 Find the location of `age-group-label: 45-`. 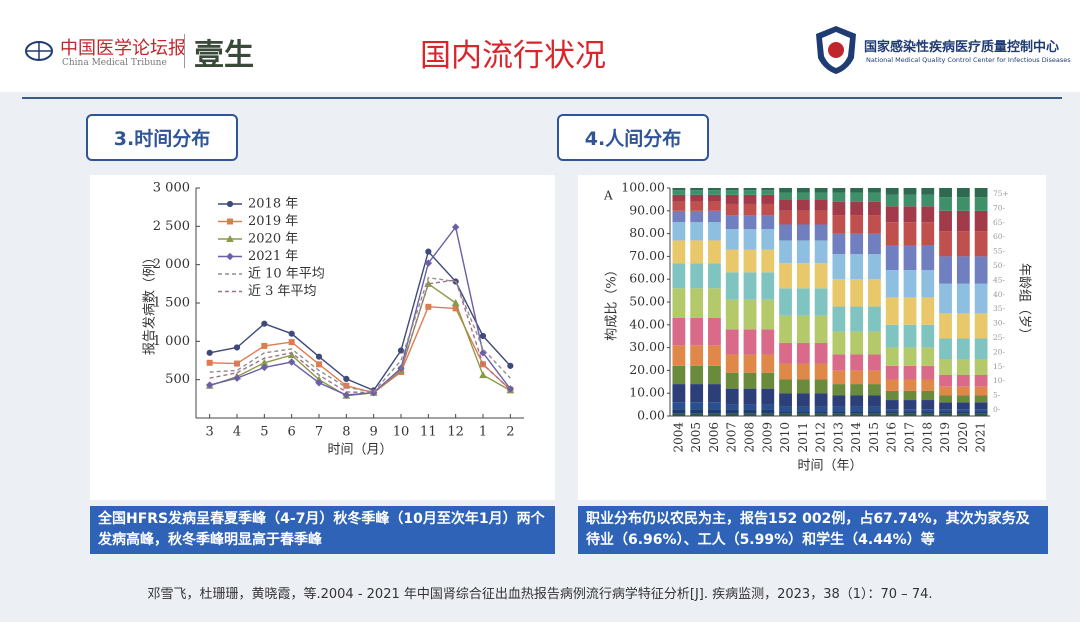

age-group-label: 45- is located at coordinates (999, 279).